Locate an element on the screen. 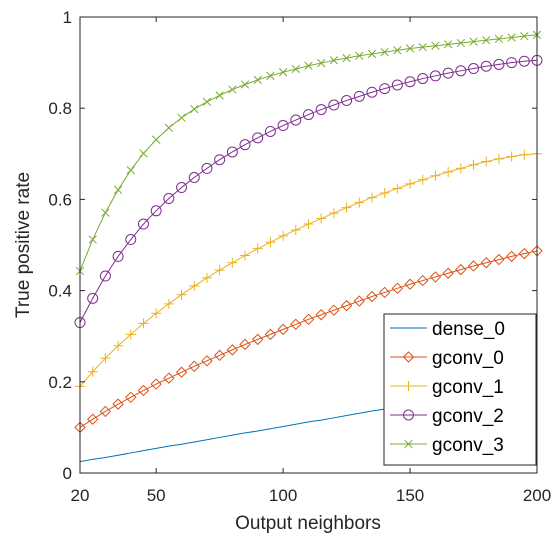  y-axis-title: True positive rate is located at coordinates (23, 245).